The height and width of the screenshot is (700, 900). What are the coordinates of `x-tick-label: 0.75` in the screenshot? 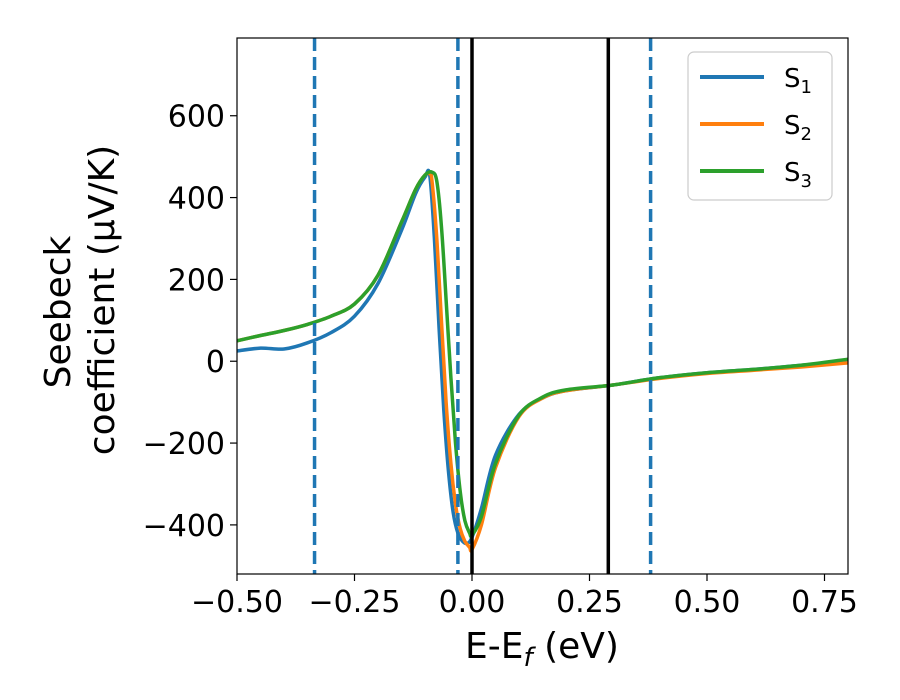 It's located at (824, 602).